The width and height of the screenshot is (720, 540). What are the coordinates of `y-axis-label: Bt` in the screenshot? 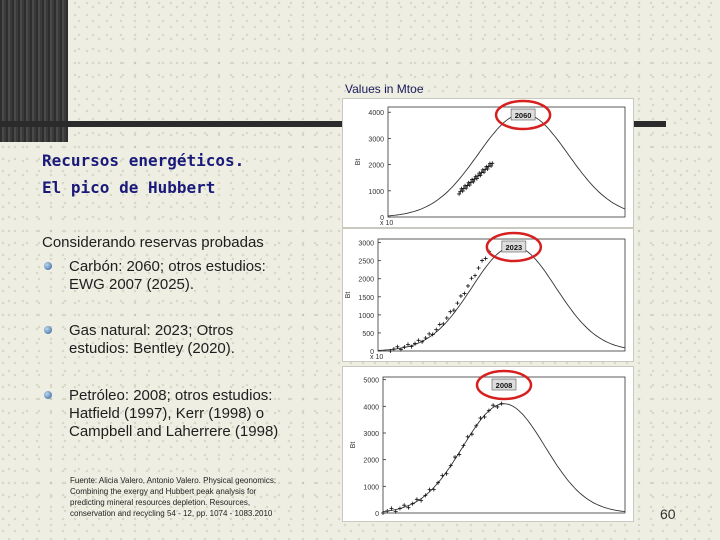 It's located at (348, 295).